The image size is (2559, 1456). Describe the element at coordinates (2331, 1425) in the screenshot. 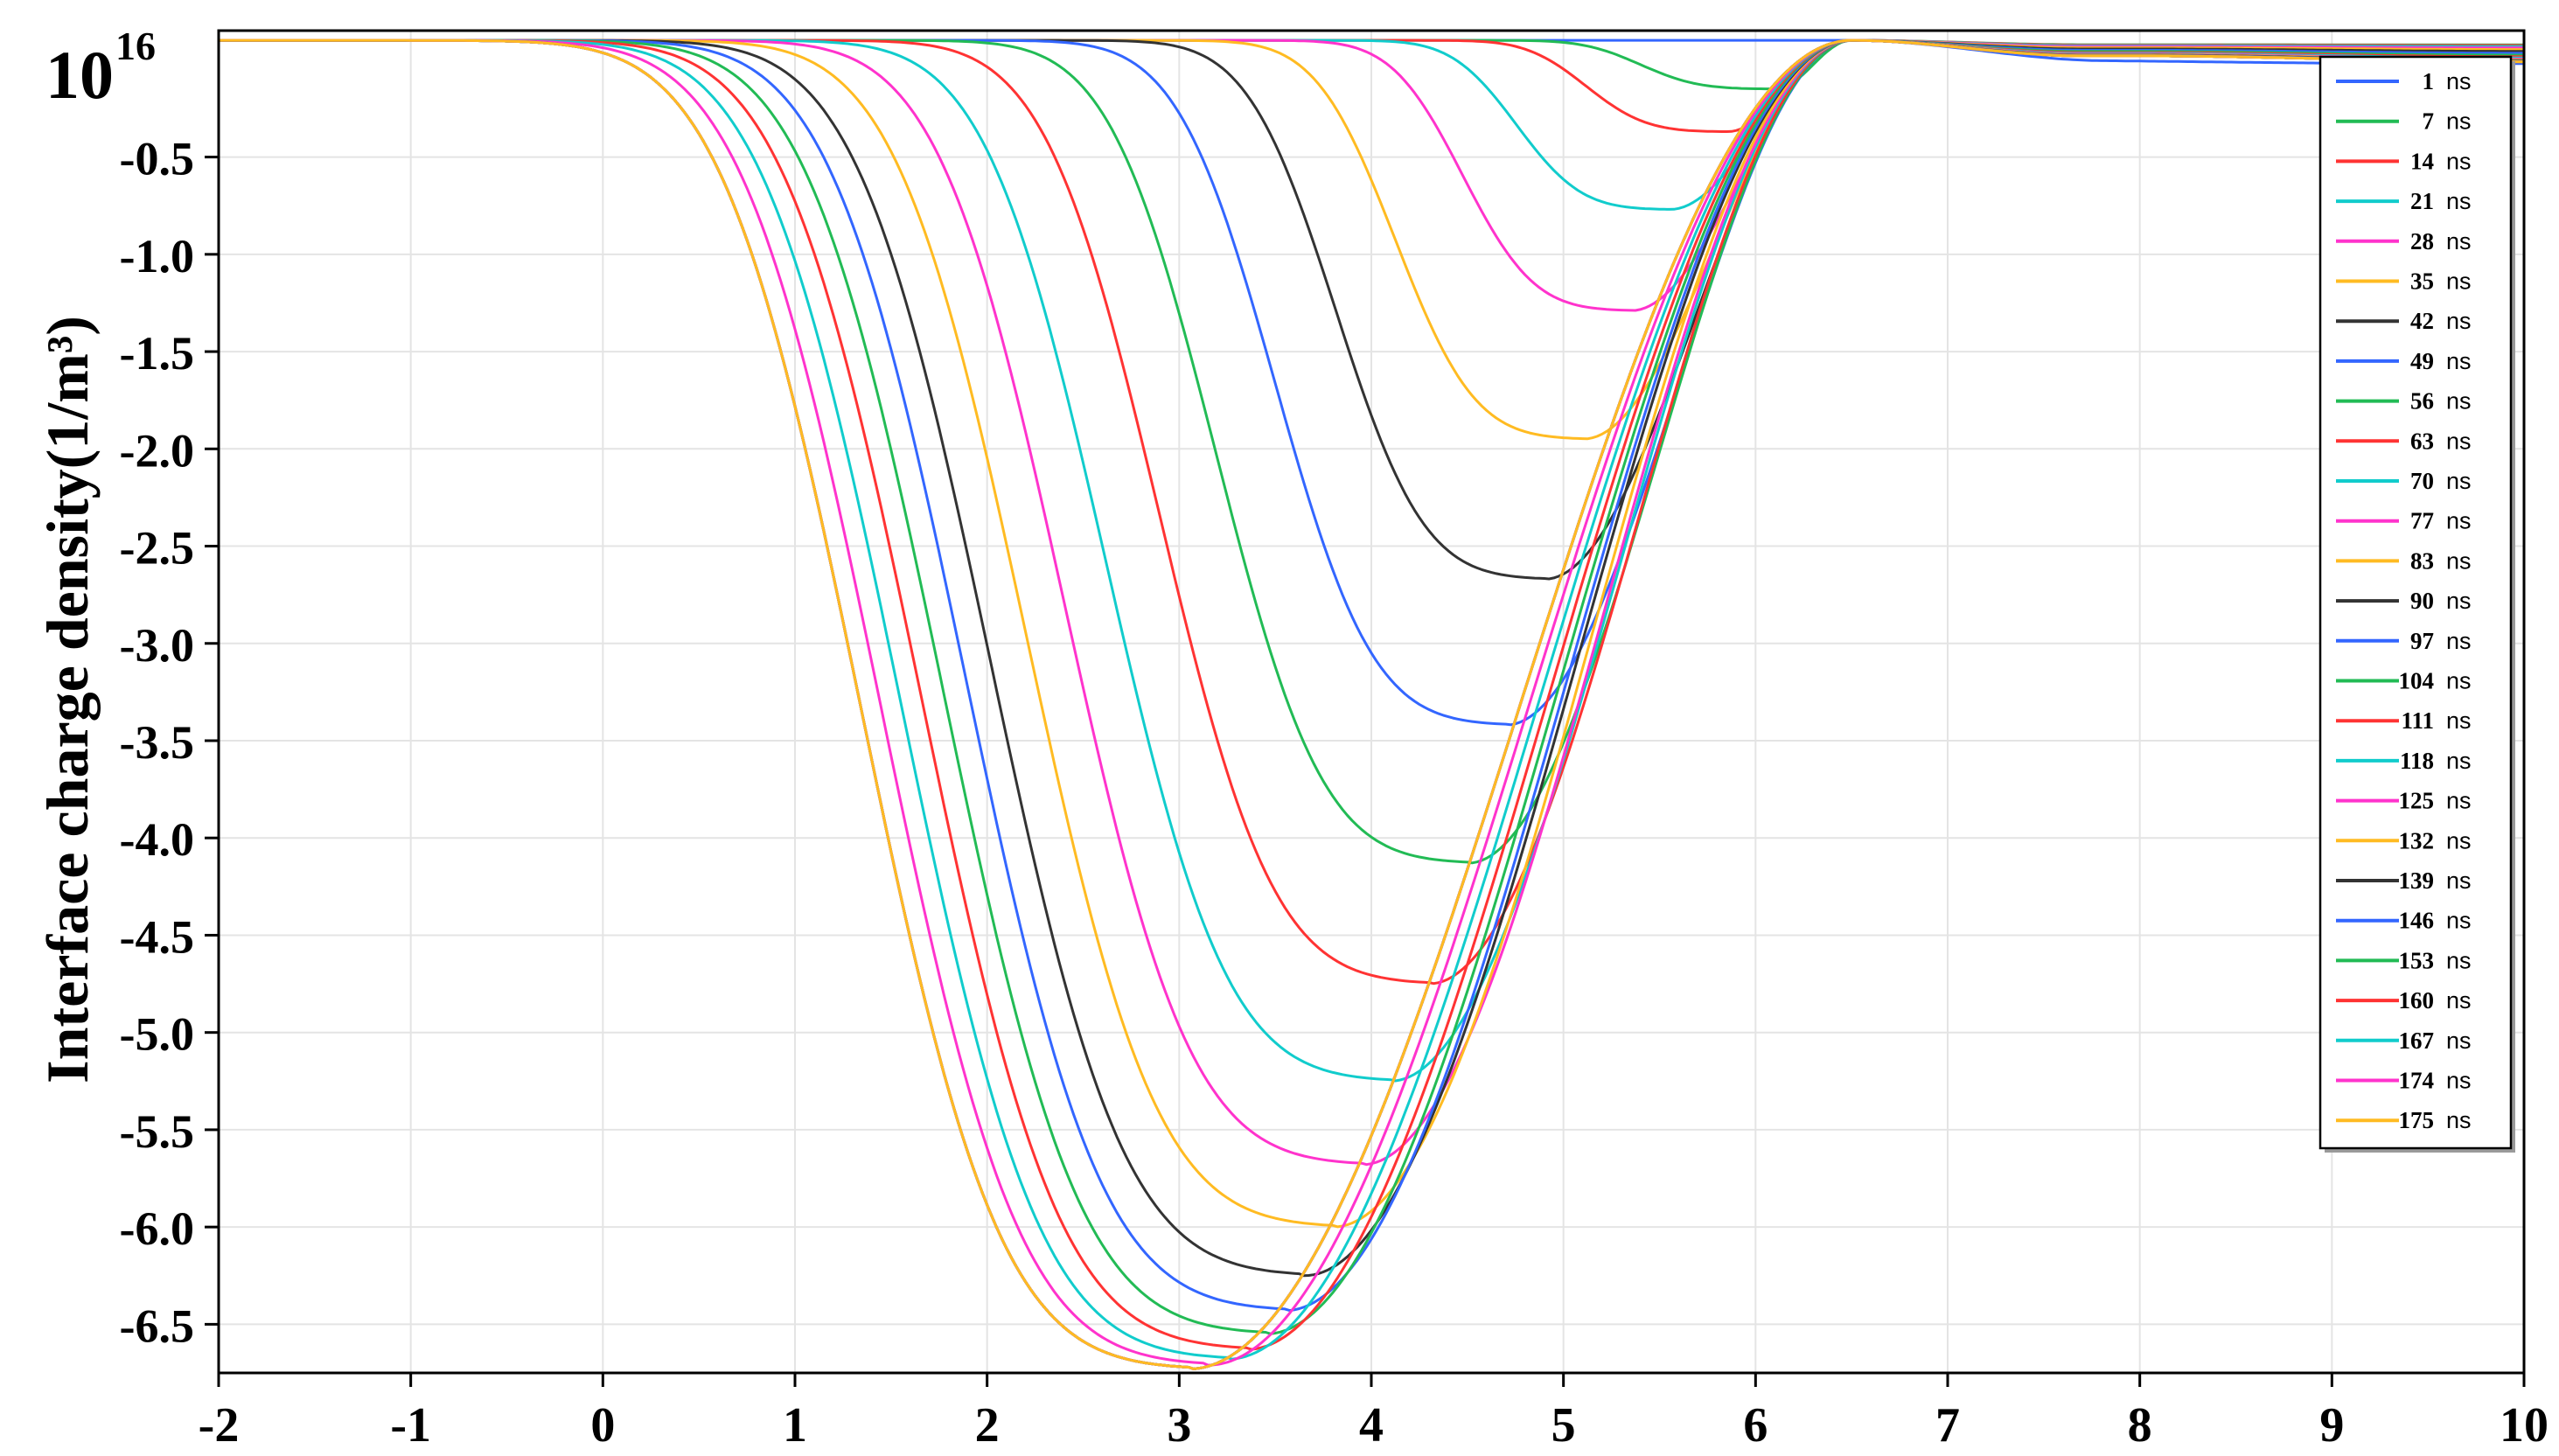

I see `x-tick-label: 9` at that location.